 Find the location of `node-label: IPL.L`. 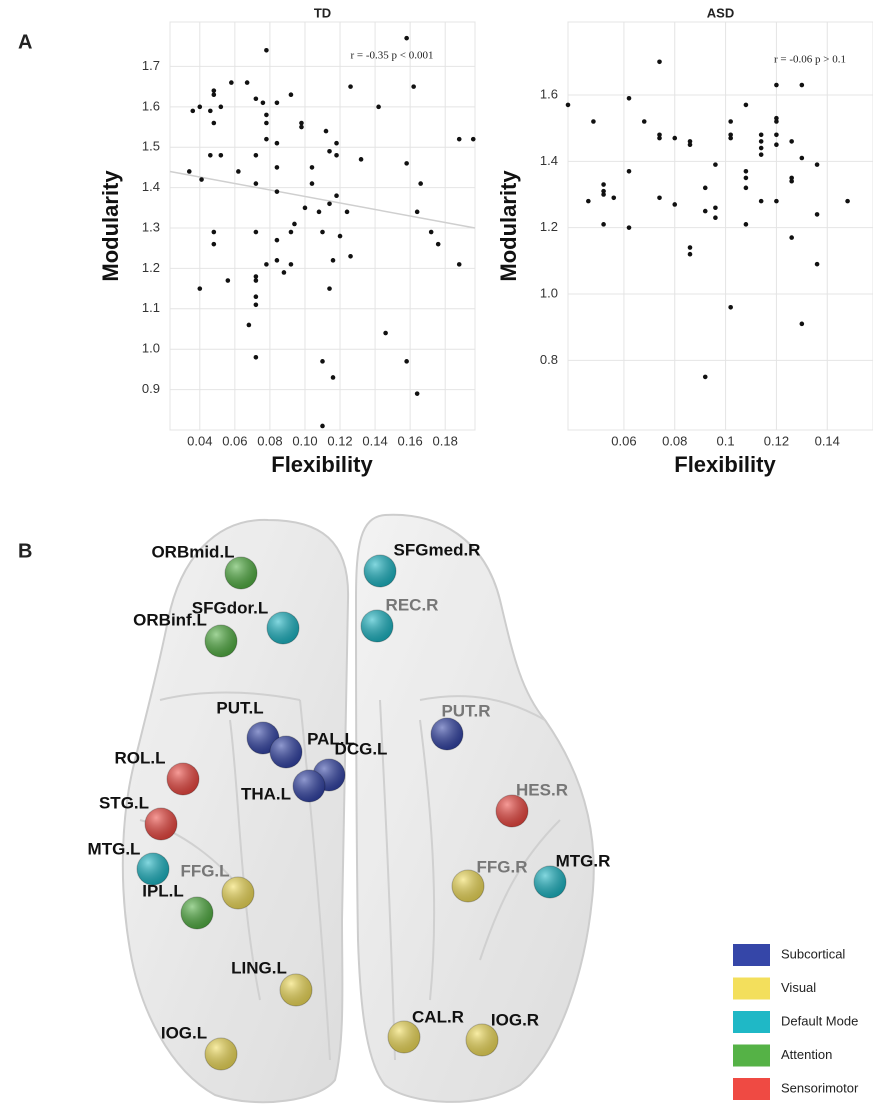

node-label: IPL.L is located at coordinates (163, 890).